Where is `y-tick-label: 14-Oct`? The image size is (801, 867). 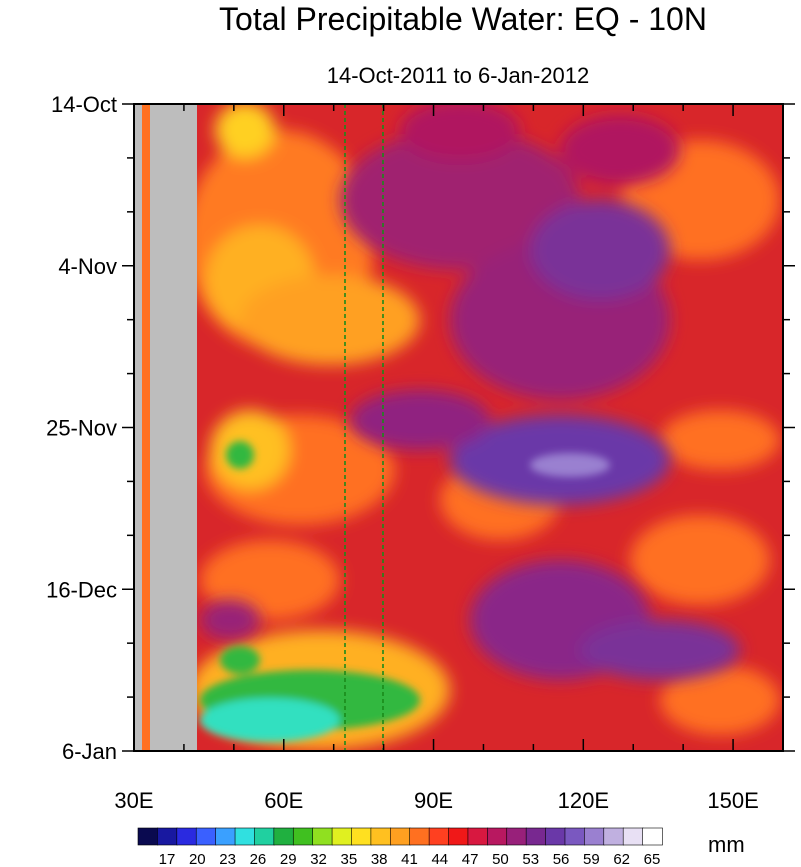 y-tick-label: 14-Oct is located at coordinates (84, 104).